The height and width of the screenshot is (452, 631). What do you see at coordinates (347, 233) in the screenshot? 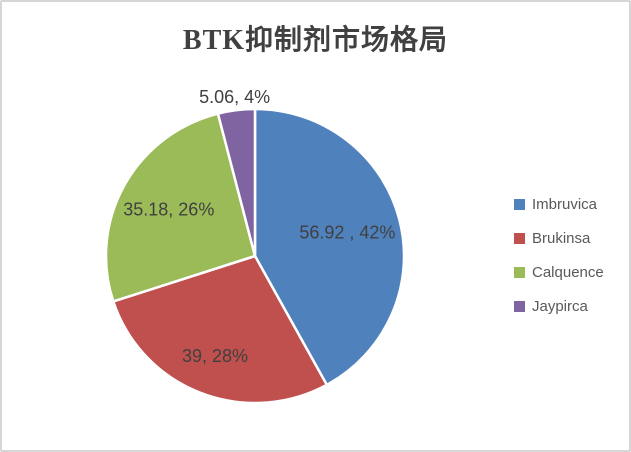
I see `data-label-imbruvica: 56.92 , 42%` at bounding box center [347, 233].